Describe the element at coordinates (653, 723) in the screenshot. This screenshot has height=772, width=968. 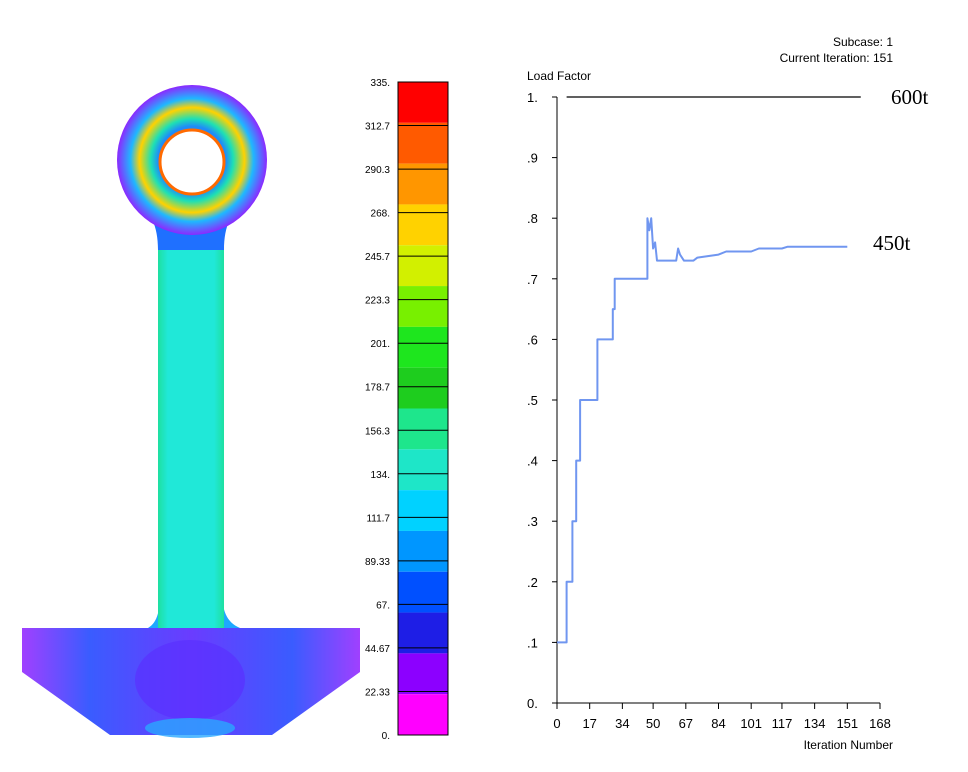
I see `x-tick-label: 50` at that location.